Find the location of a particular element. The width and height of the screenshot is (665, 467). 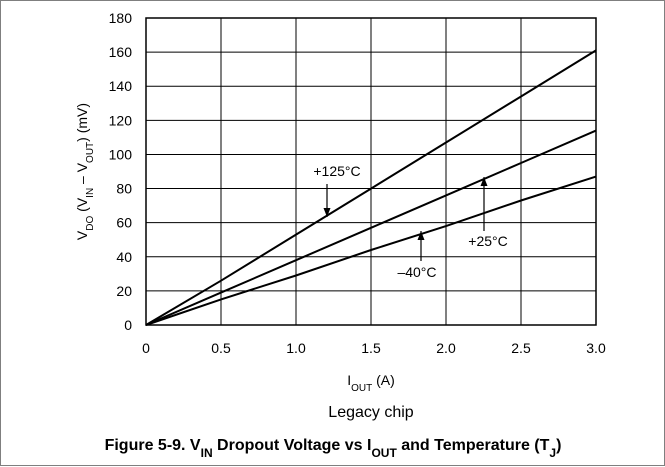

y-tick-label: 180 is located at coordinates (121, 18).